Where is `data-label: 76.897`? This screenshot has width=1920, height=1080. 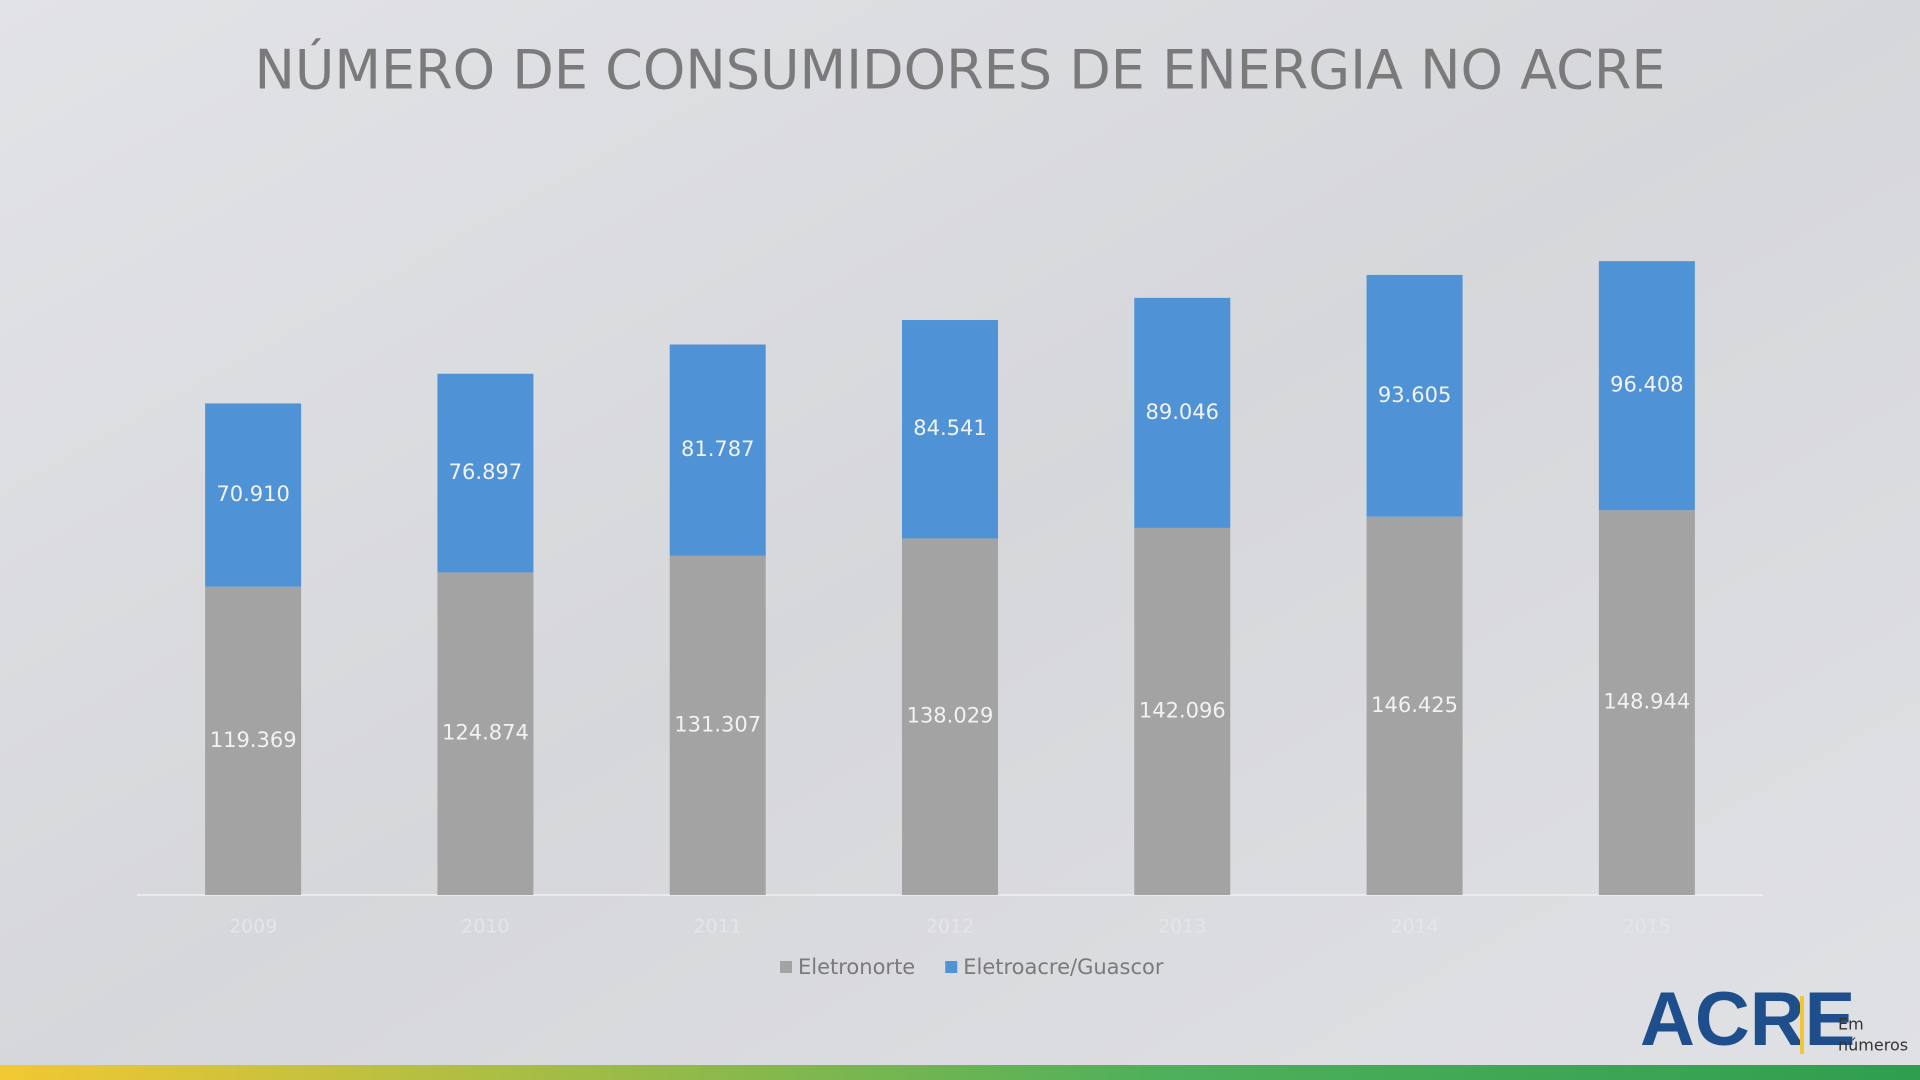
data-label: 76.897 is located at coordinates (485, 472).